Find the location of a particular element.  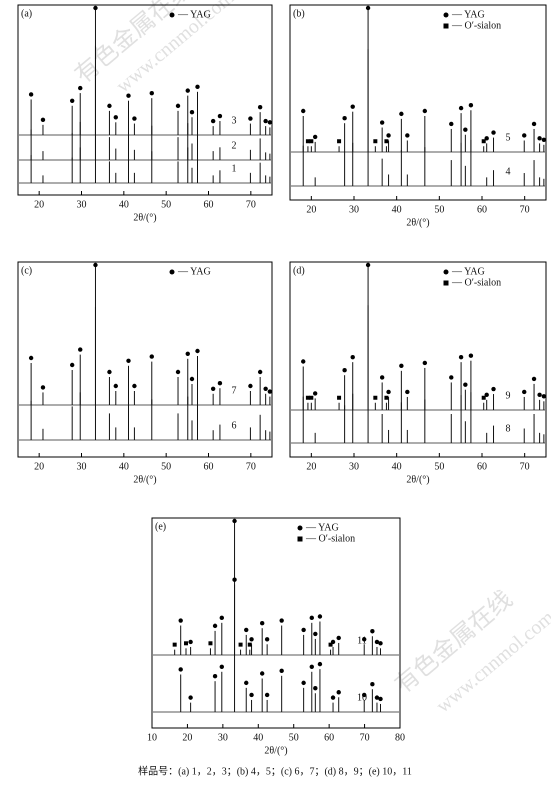

series-label: 10 is located at coordinates (362, 697).